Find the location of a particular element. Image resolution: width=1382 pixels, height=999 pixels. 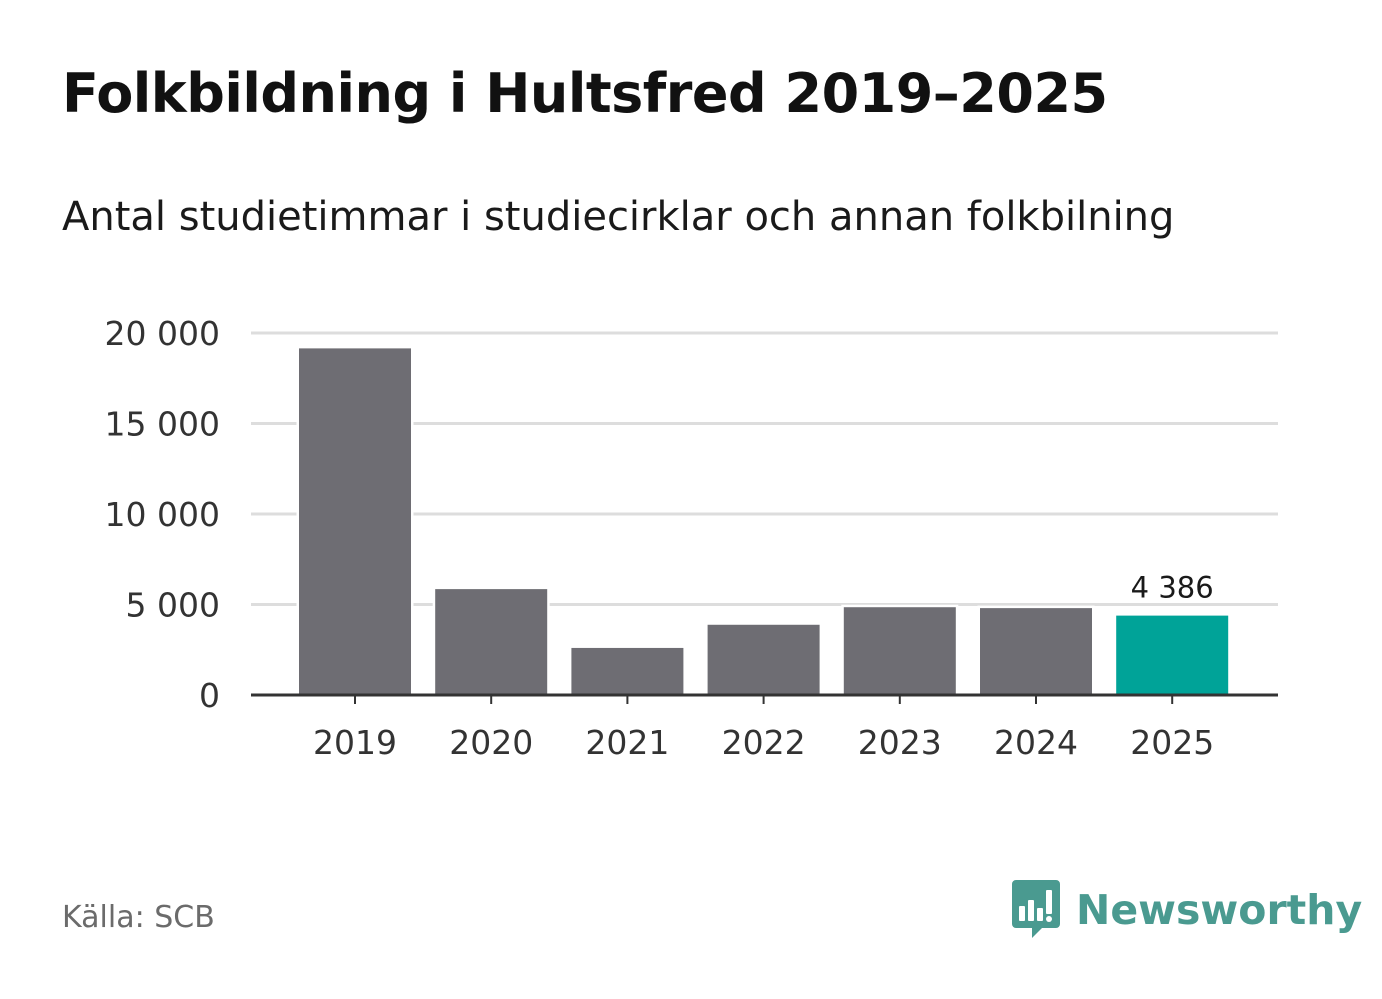

x-tick-label: 2021 is located at coordinates (627, 742).